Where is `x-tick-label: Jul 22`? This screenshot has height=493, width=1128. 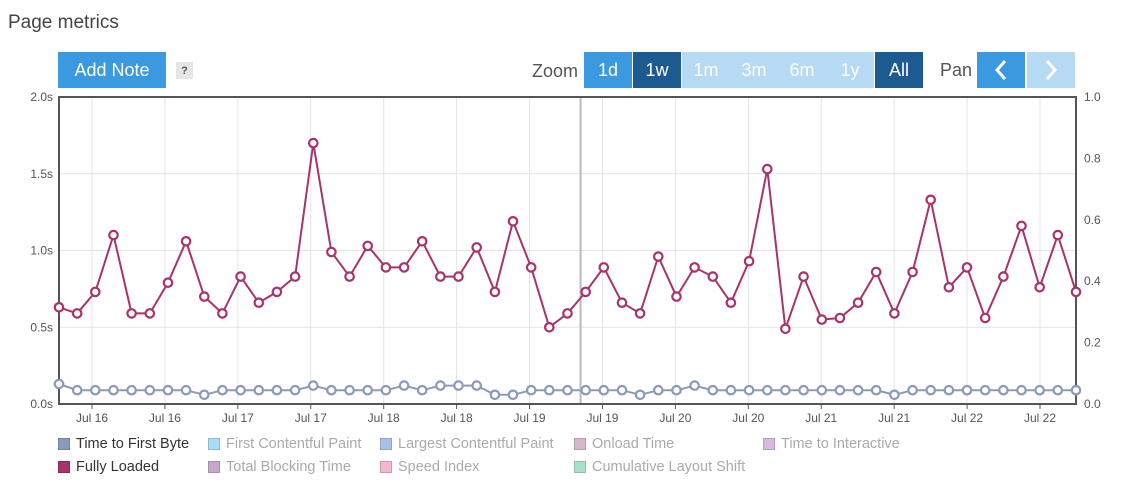
x-tick-label: Jul 22 is located at coordinates (1040, 418).